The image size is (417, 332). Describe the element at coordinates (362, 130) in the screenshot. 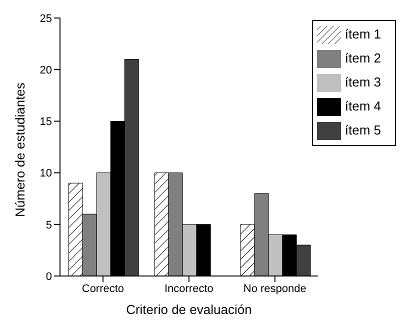

I see `legend-label: ítem 5` at that location.